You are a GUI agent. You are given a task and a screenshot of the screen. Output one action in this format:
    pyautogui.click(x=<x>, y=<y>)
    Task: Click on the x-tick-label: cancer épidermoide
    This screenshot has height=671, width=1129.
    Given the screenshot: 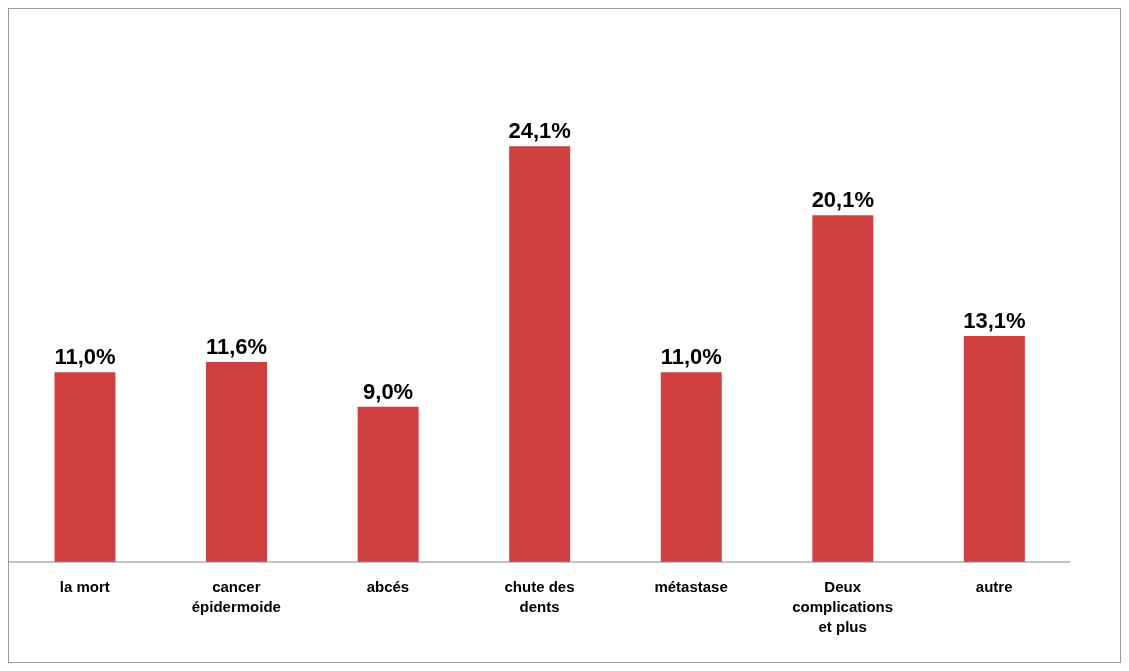 What is the action you would take?
    pyautogui.click(x=236, y=596)
    